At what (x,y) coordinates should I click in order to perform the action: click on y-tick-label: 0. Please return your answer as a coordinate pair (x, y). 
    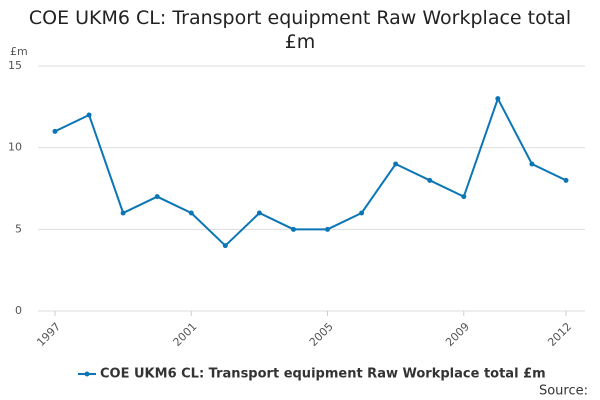
    Looking at the image, I should click on (18, 310).